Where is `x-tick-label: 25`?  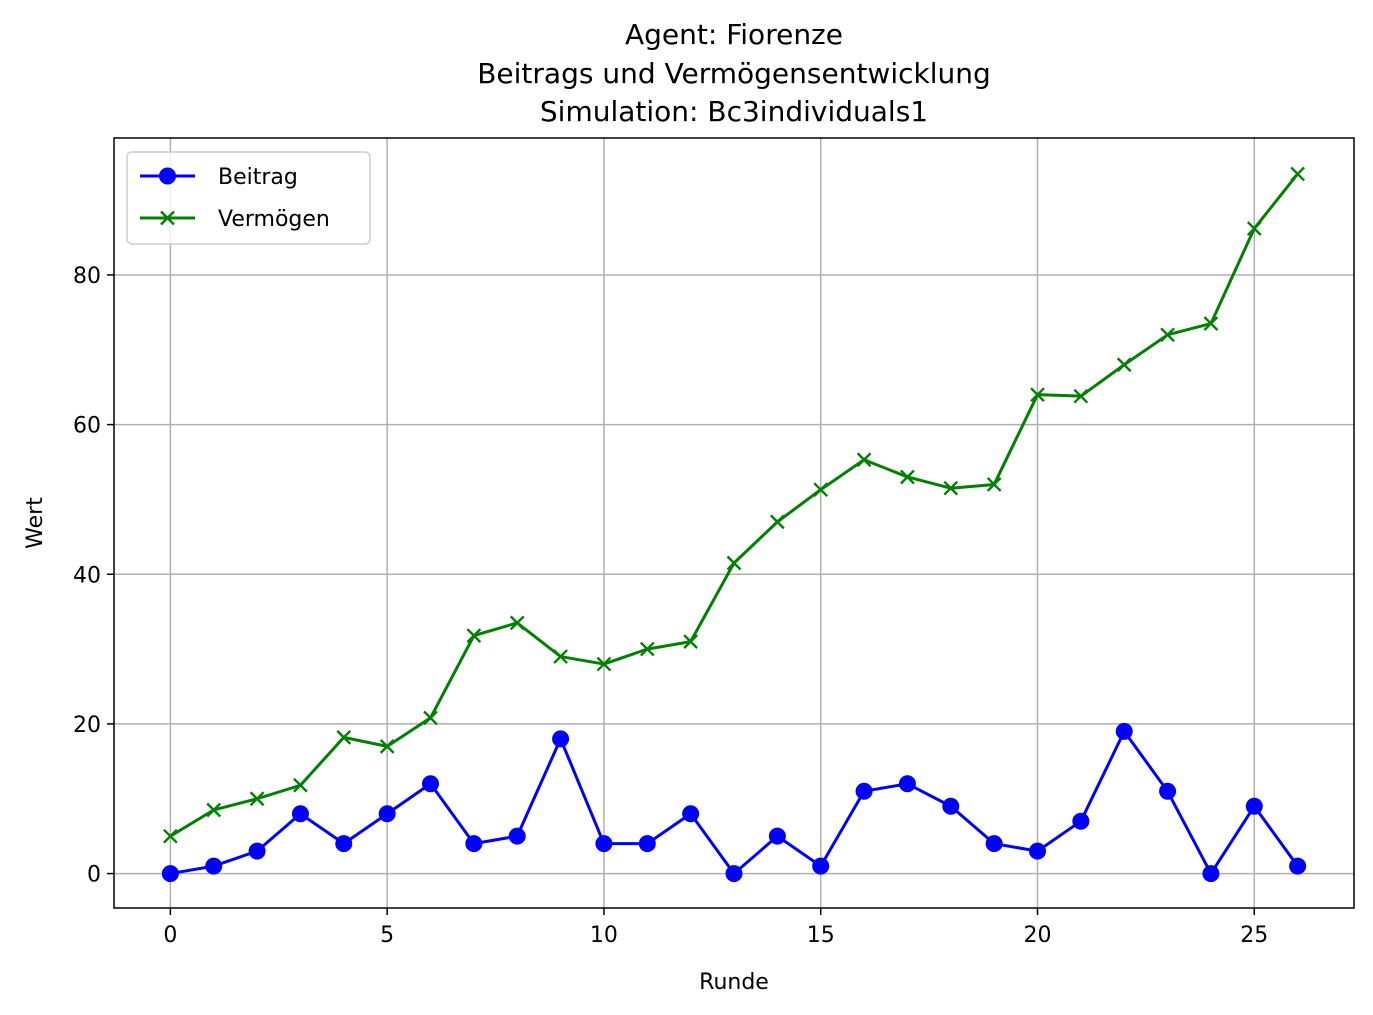
x-tick-label: 25 is located at coordinates (1254, 935).